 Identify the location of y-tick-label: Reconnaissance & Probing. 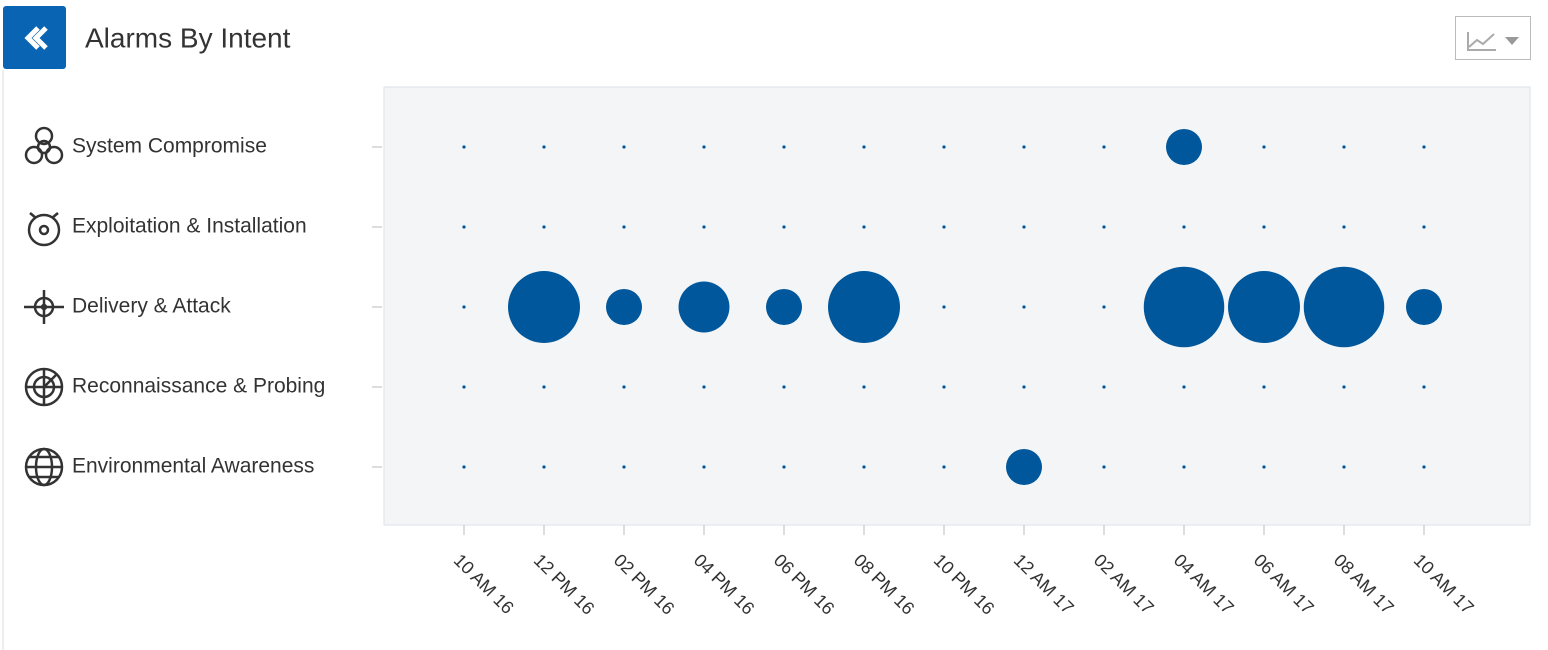
(198, 386).